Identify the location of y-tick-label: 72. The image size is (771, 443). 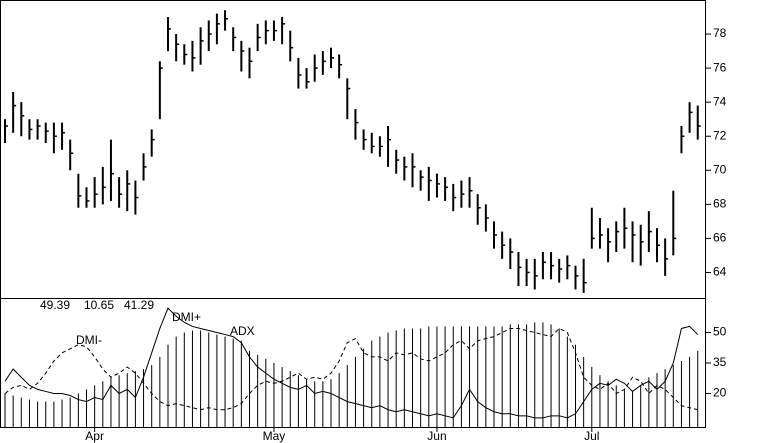
(720, 135).